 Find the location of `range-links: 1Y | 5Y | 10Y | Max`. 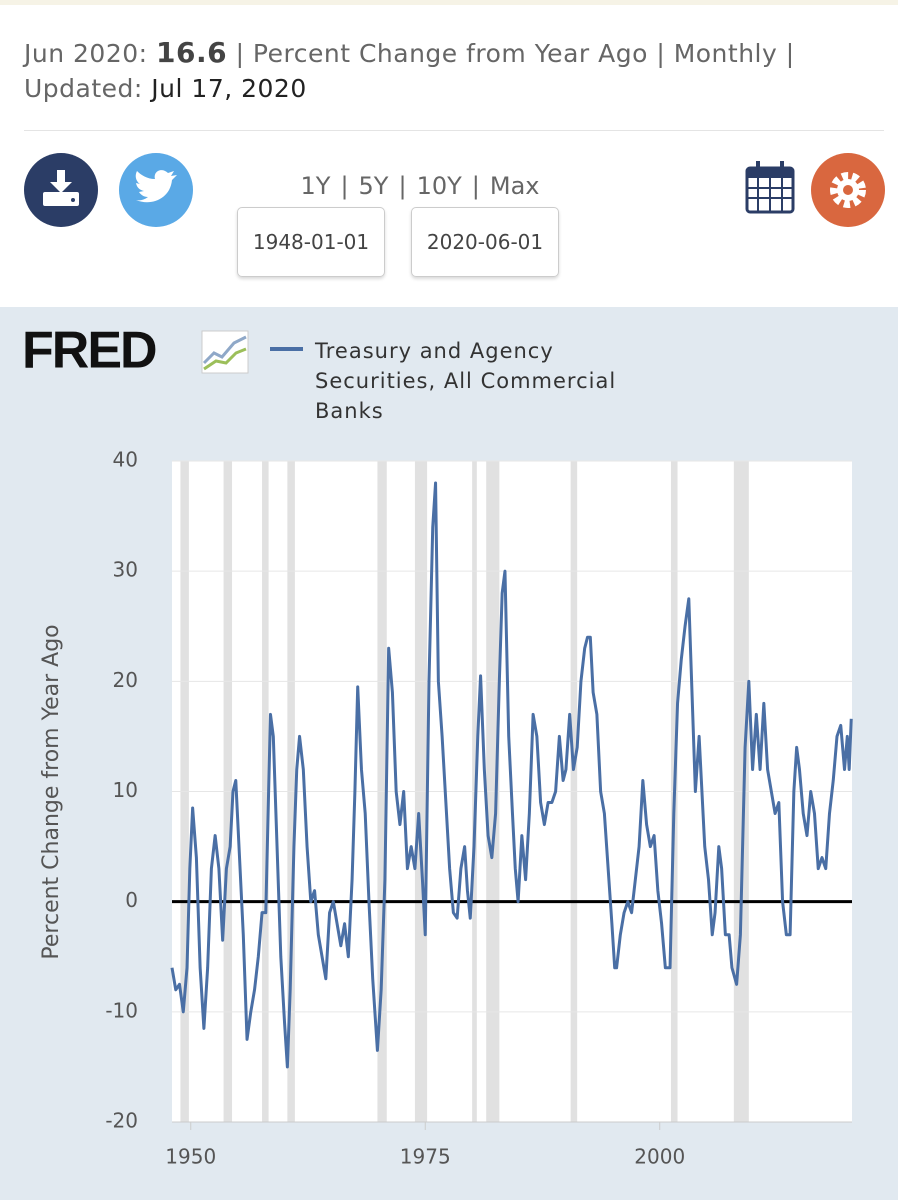

range-links: 1Y | 5Y | 10Y | Max is located at coordinates (420, 186).